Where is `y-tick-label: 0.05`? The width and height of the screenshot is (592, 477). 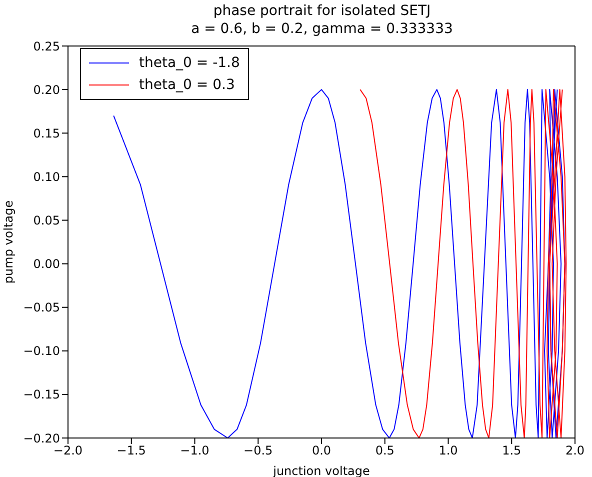
y-tick-label: 0.05 is located at coordinates (46, 220).